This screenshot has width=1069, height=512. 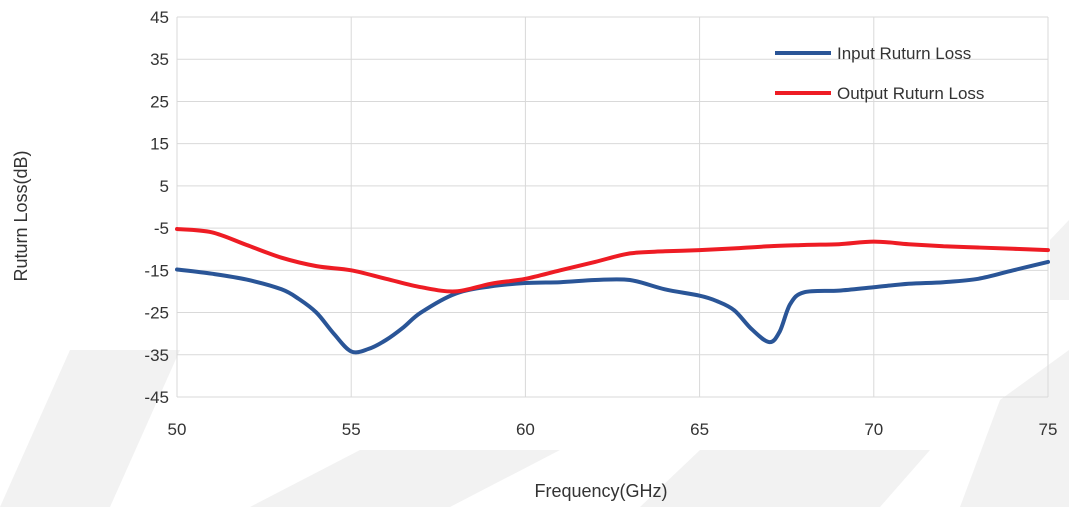 I want to click on x-tick-label: 65, so click(x=699, y=429).